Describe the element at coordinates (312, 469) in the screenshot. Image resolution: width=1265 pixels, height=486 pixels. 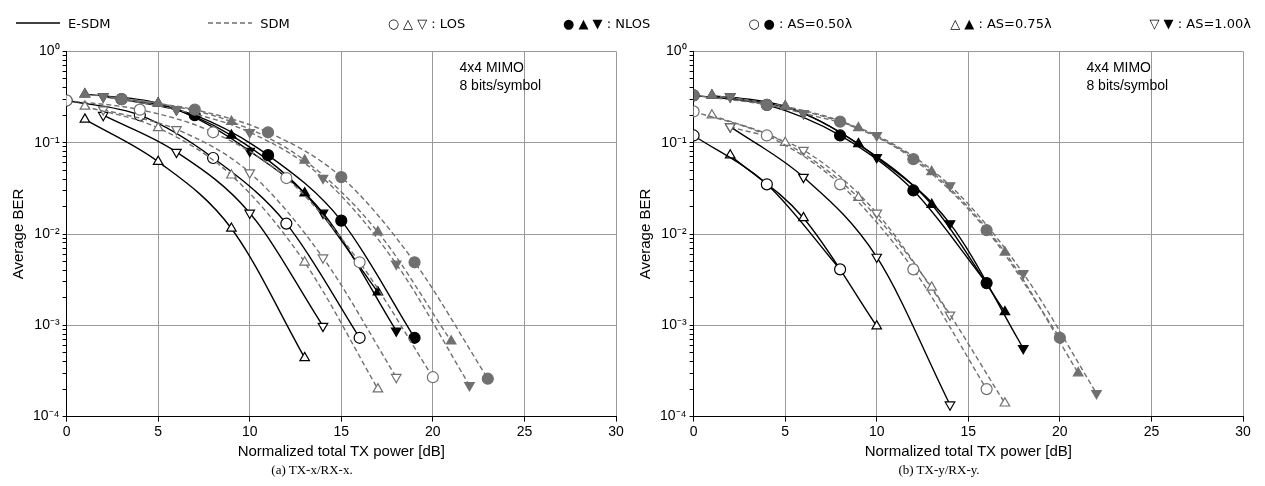
I see `text: (a) TX-x/RX-x.` at that location.